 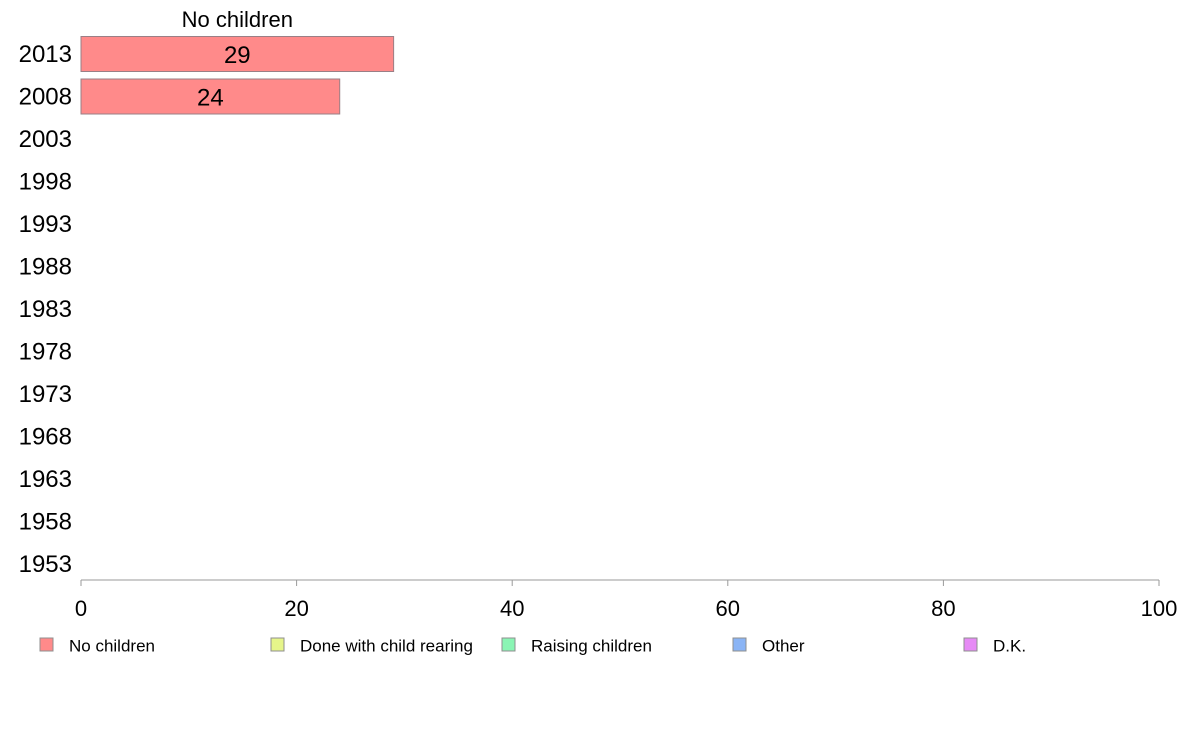 What do you see at coordinates (45, 394) in the screenshot?
I see `y-tick-label: 1973` at bounding box center [45, 394].